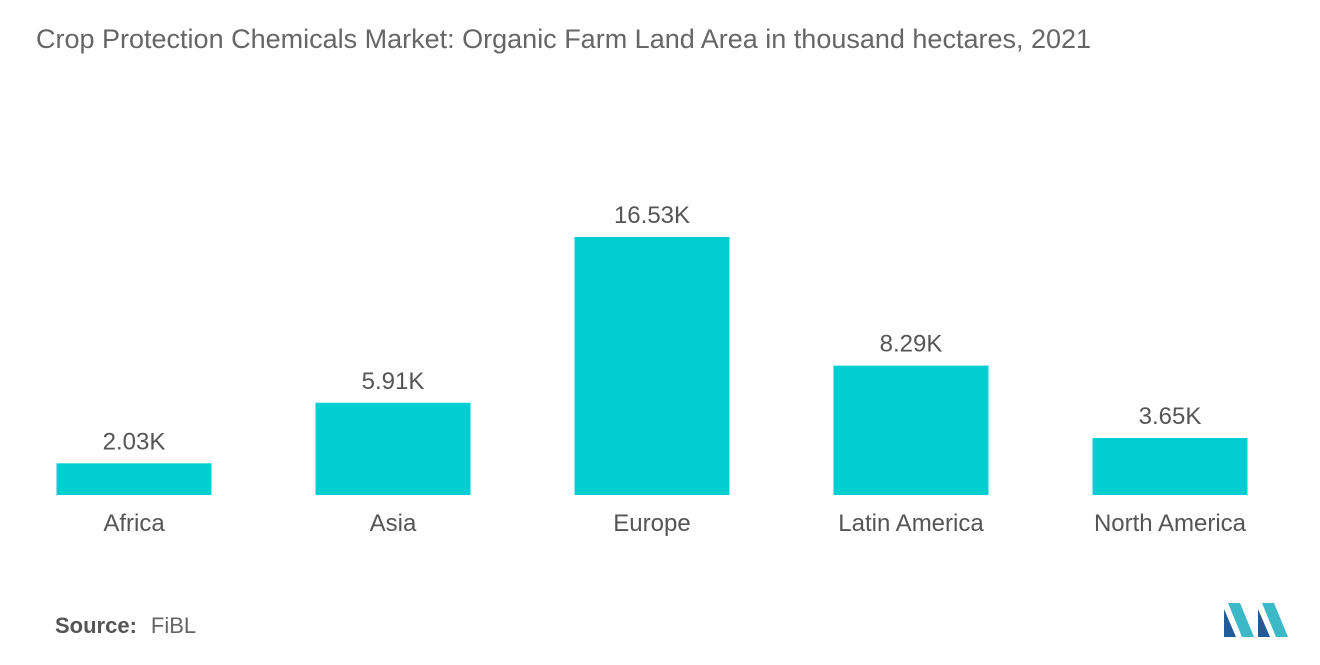 This screenshot has height=665, width=1320. What do you see at coordinates (1241, 620) in the screenshot?
I see `logo-left-diagonal` at bounding box center [1241, 620].